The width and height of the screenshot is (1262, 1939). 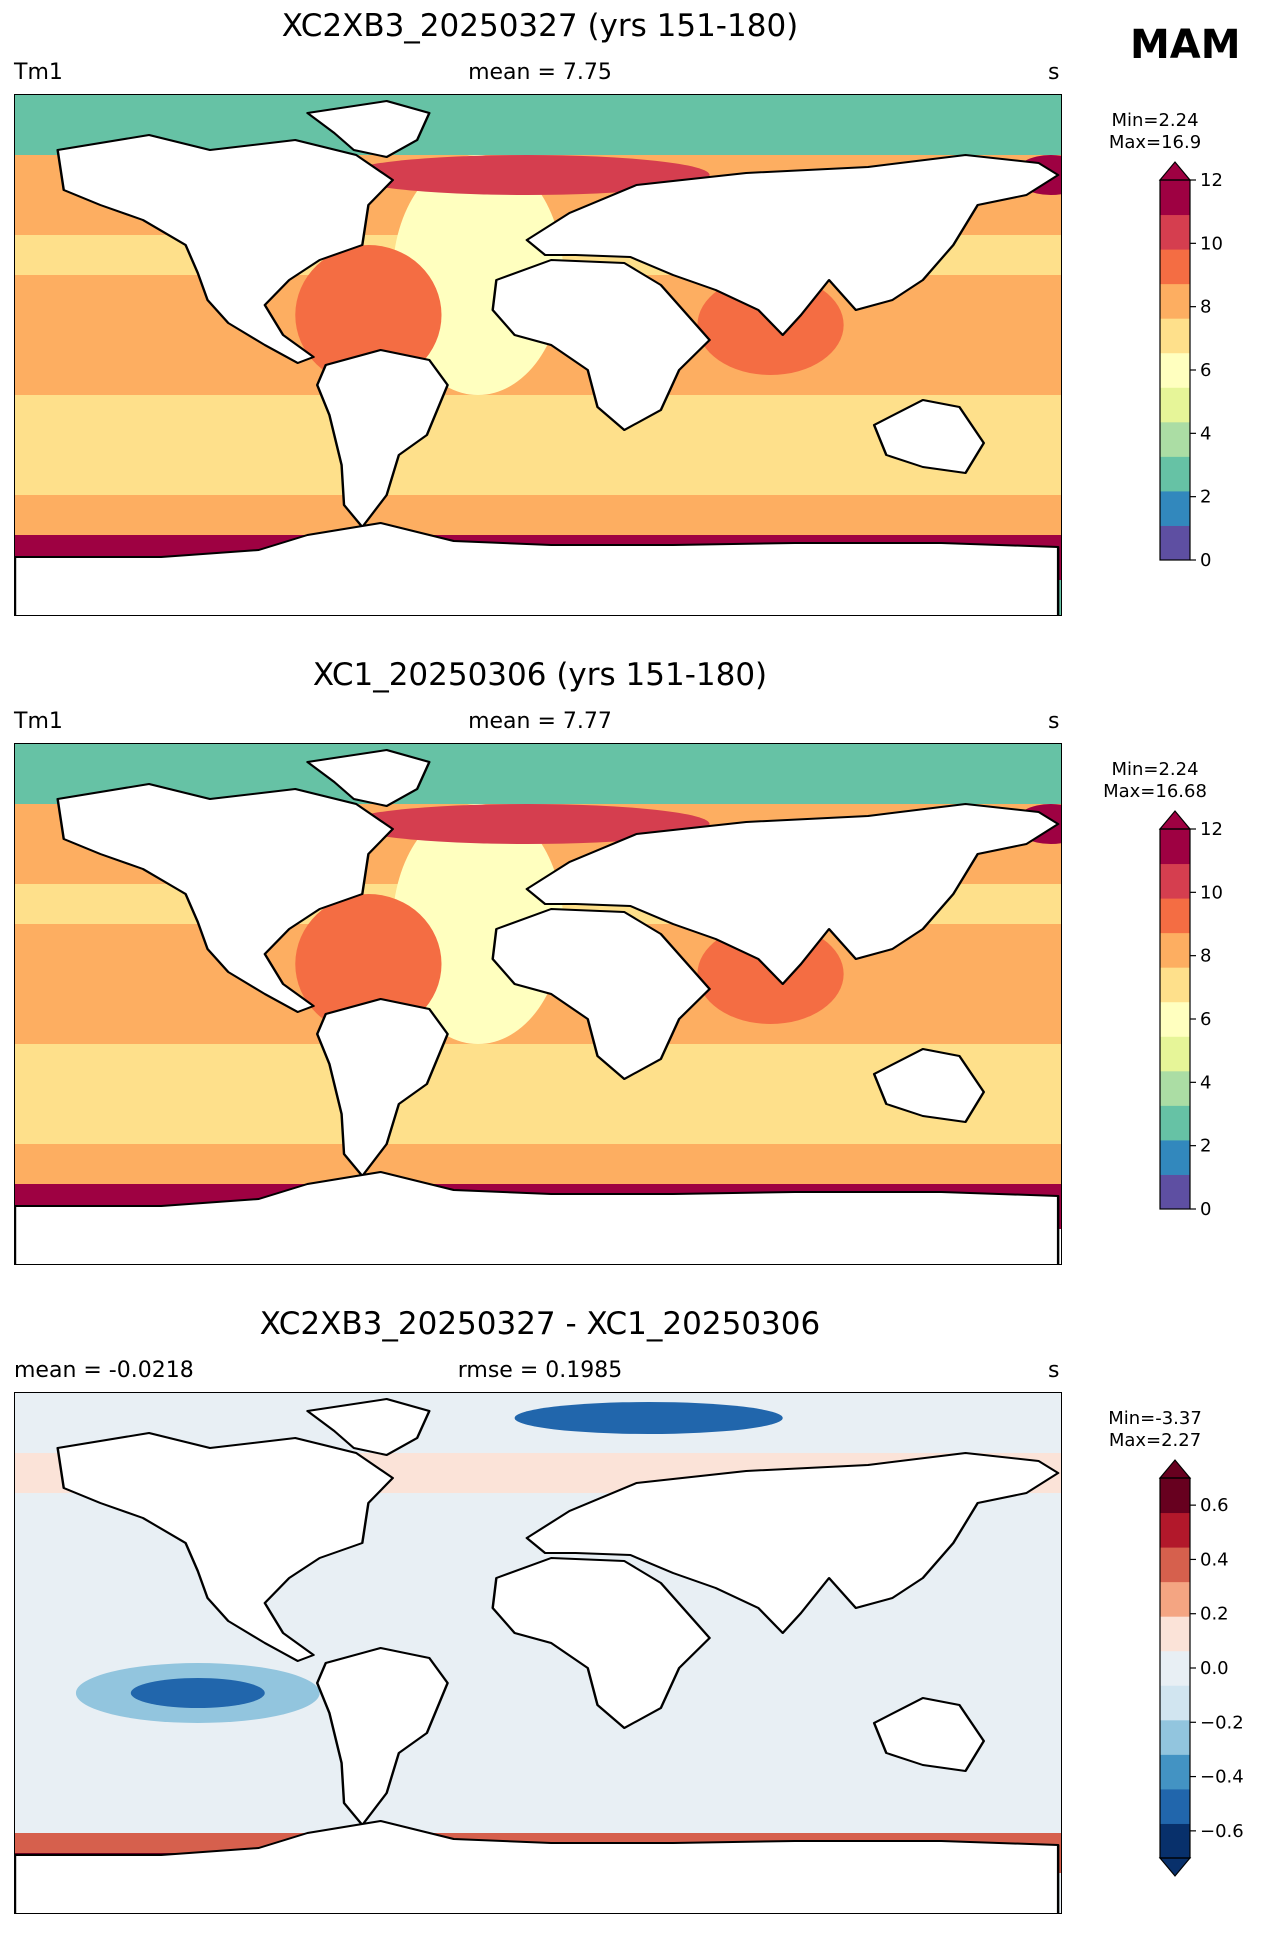 I want to click on season-label: MAM, so click(x=1185, y=45).